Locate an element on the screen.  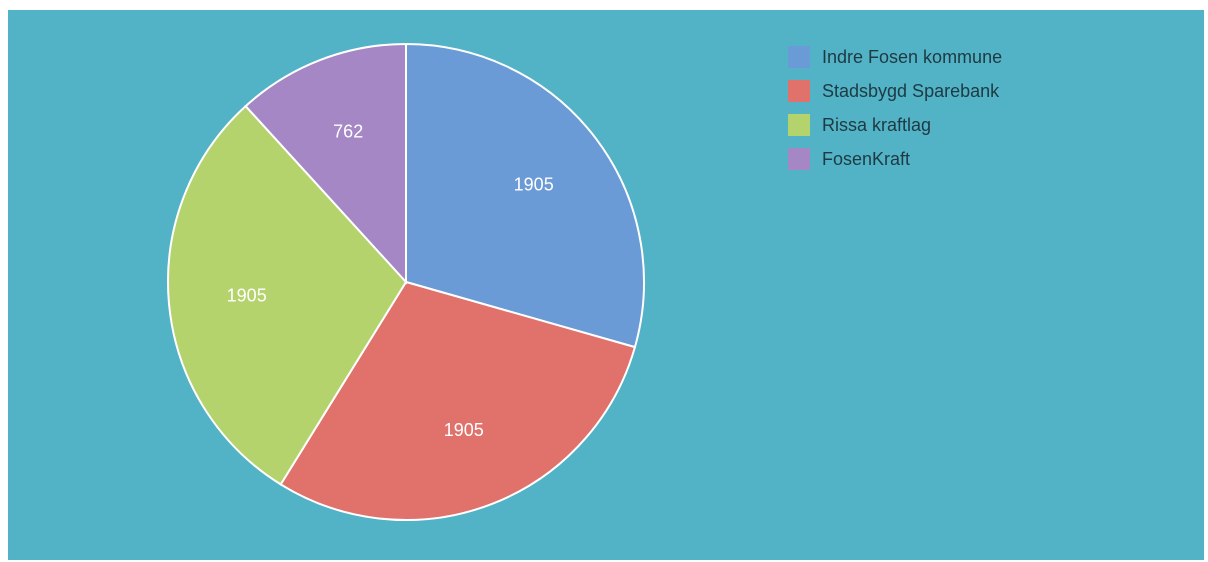
legend-item: Stadsbygd Sparebank is located at coordinates (895, 91).